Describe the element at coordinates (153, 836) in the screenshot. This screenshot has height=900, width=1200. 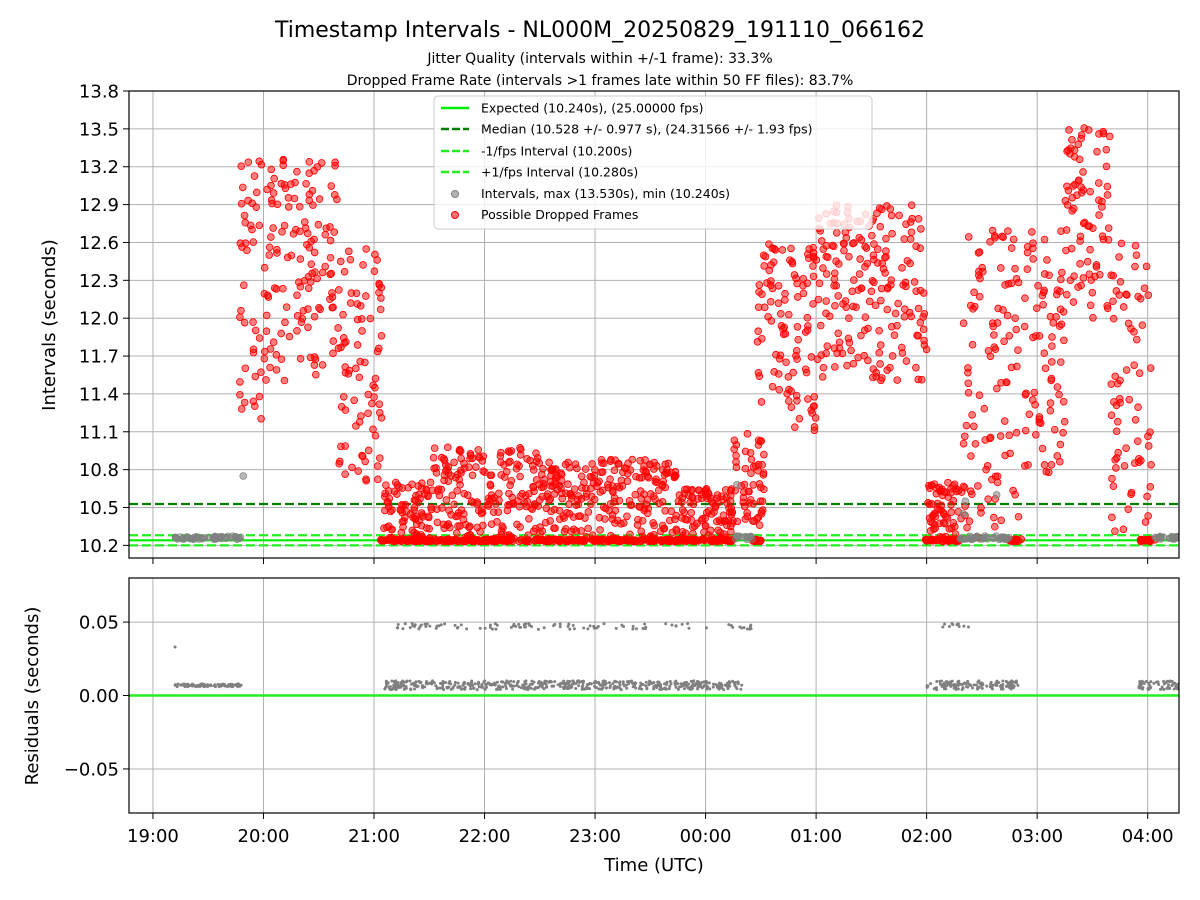
I see `x-tick-label: 19:00` at that location.